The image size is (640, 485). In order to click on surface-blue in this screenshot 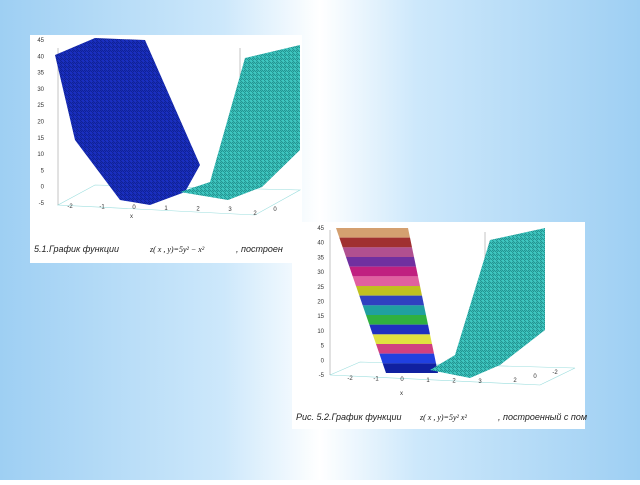, I will do `click(127, 121)`.